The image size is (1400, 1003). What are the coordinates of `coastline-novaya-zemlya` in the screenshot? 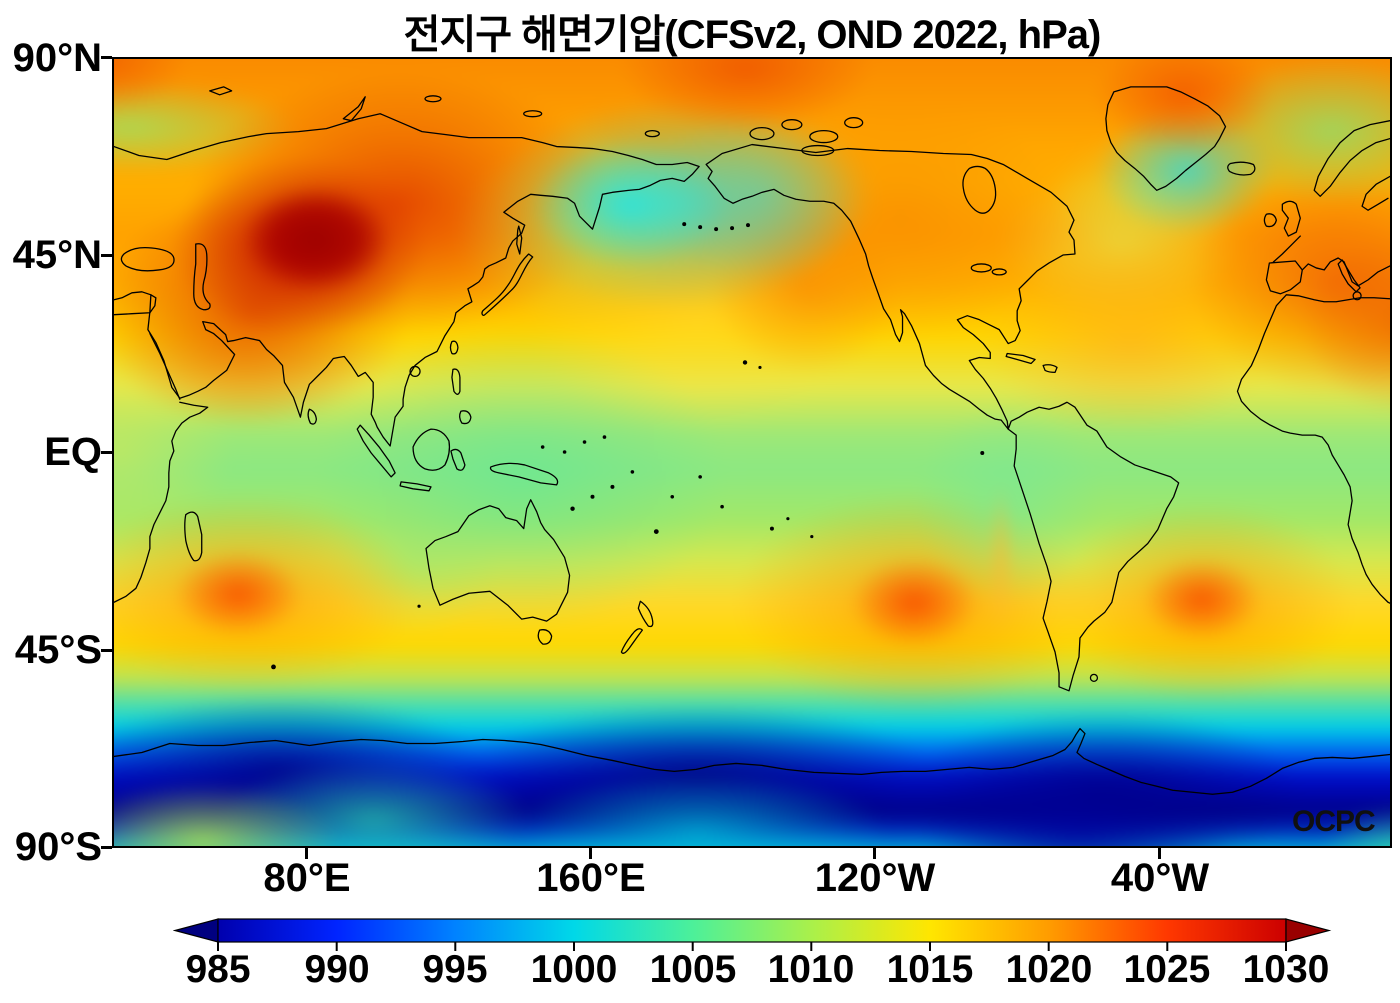 It's located at (354, 109).